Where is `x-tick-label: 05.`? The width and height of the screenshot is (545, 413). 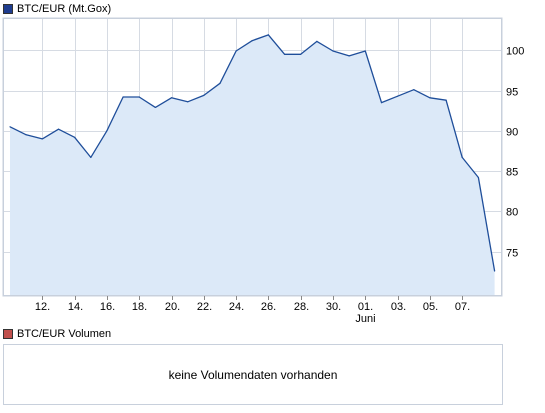 x-tick-label: 05. is located at coordinates (430, 307).